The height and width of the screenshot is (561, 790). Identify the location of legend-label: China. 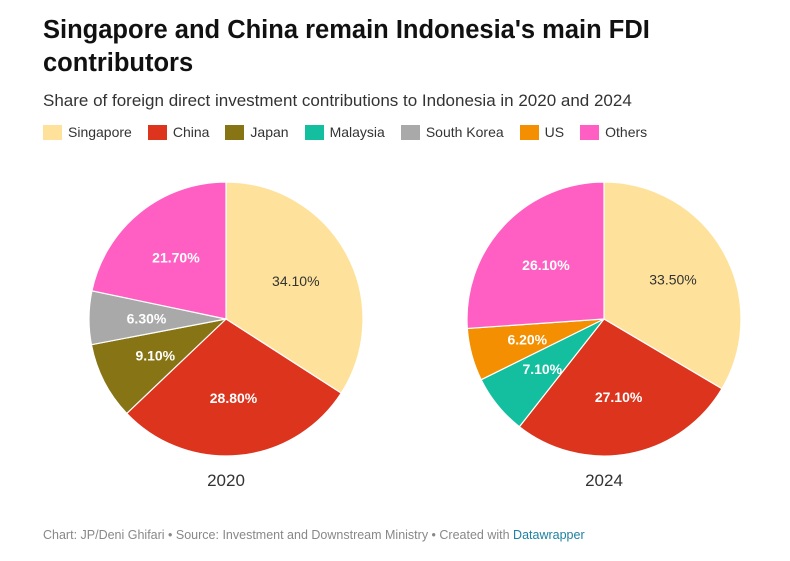
(191, 132).